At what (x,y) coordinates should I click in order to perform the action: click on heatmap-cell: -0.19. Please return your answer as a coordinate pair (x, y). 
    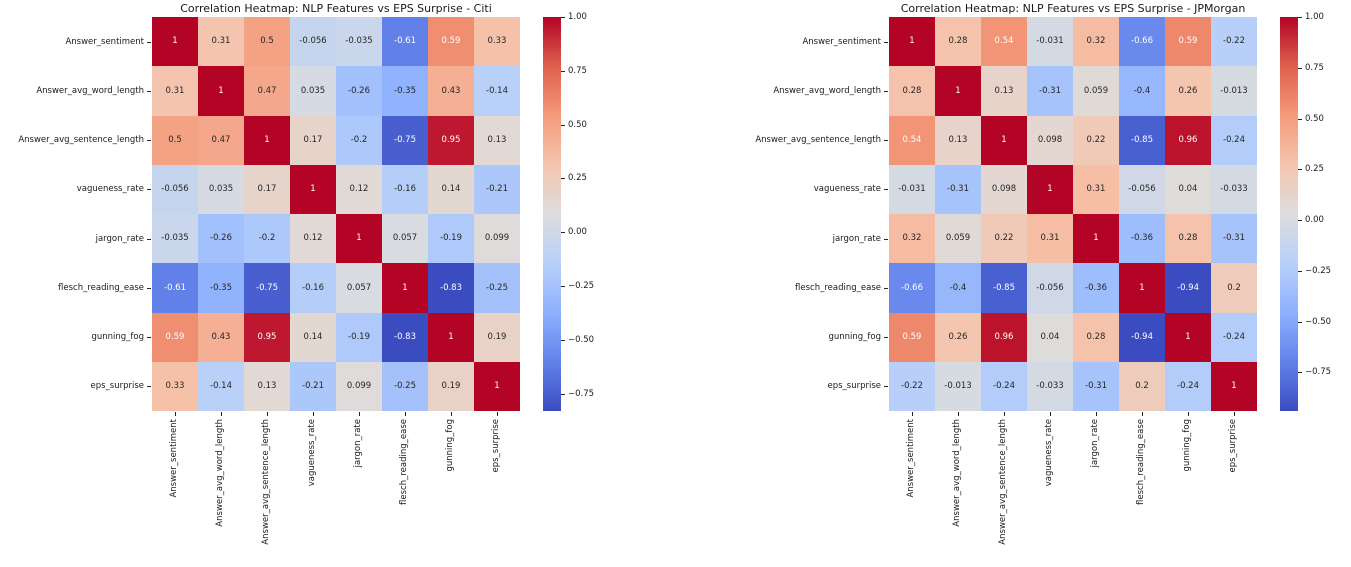
    Looking at the image, I should click on (451, 239).